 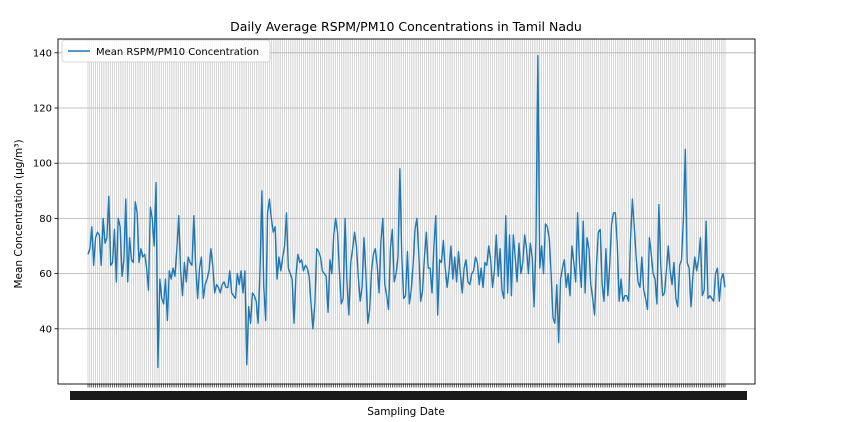 What do you see at coordinates (408, 395) in the screenshot?
I see `x-tick-labels-overlapped` at bounding box center [408, 395].